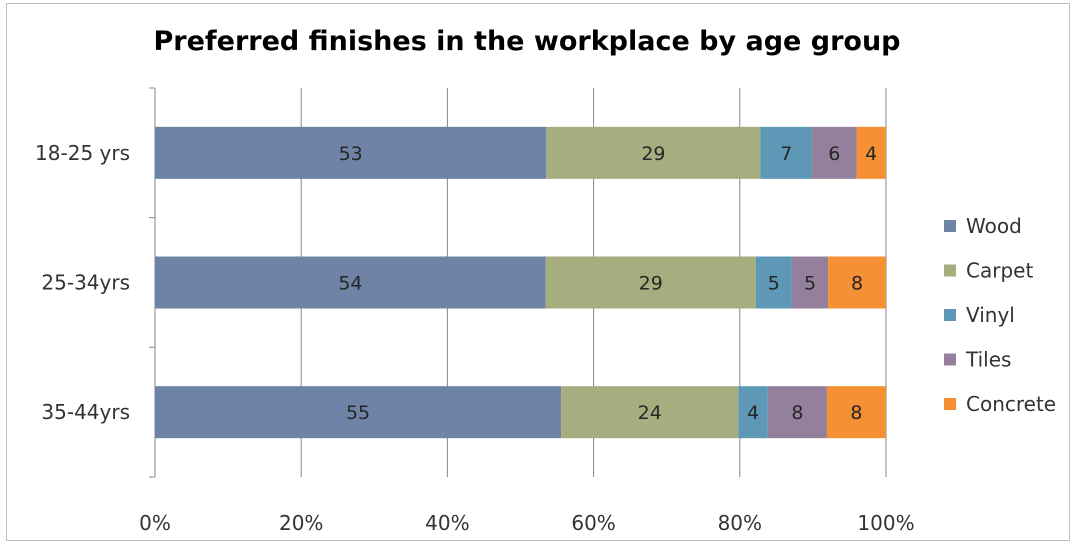 The width and height of the screenshot is (1078, 550). Describe the element at coordinates (155, 523) in the screenshot. I see `x-tick-label: 0%` at that location.